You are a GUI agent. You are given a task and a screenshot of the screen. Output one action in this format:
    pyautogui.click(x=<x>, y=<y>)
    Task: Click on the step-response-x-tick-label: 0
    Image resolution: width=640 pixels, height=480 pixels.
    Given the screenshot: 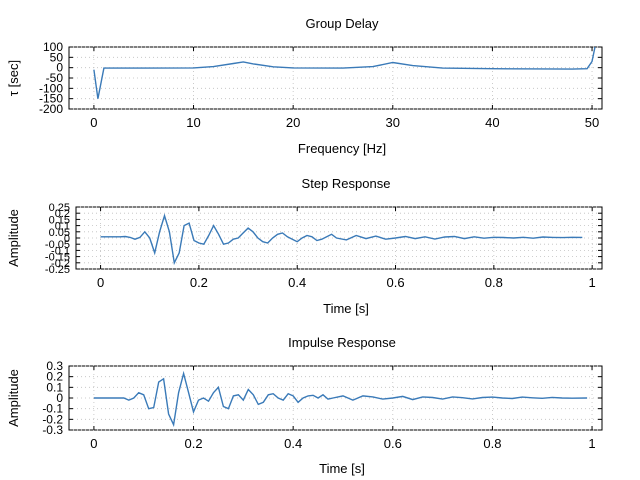 What is the action you would take?
    pyautogui.click(x=100, y=282)
    